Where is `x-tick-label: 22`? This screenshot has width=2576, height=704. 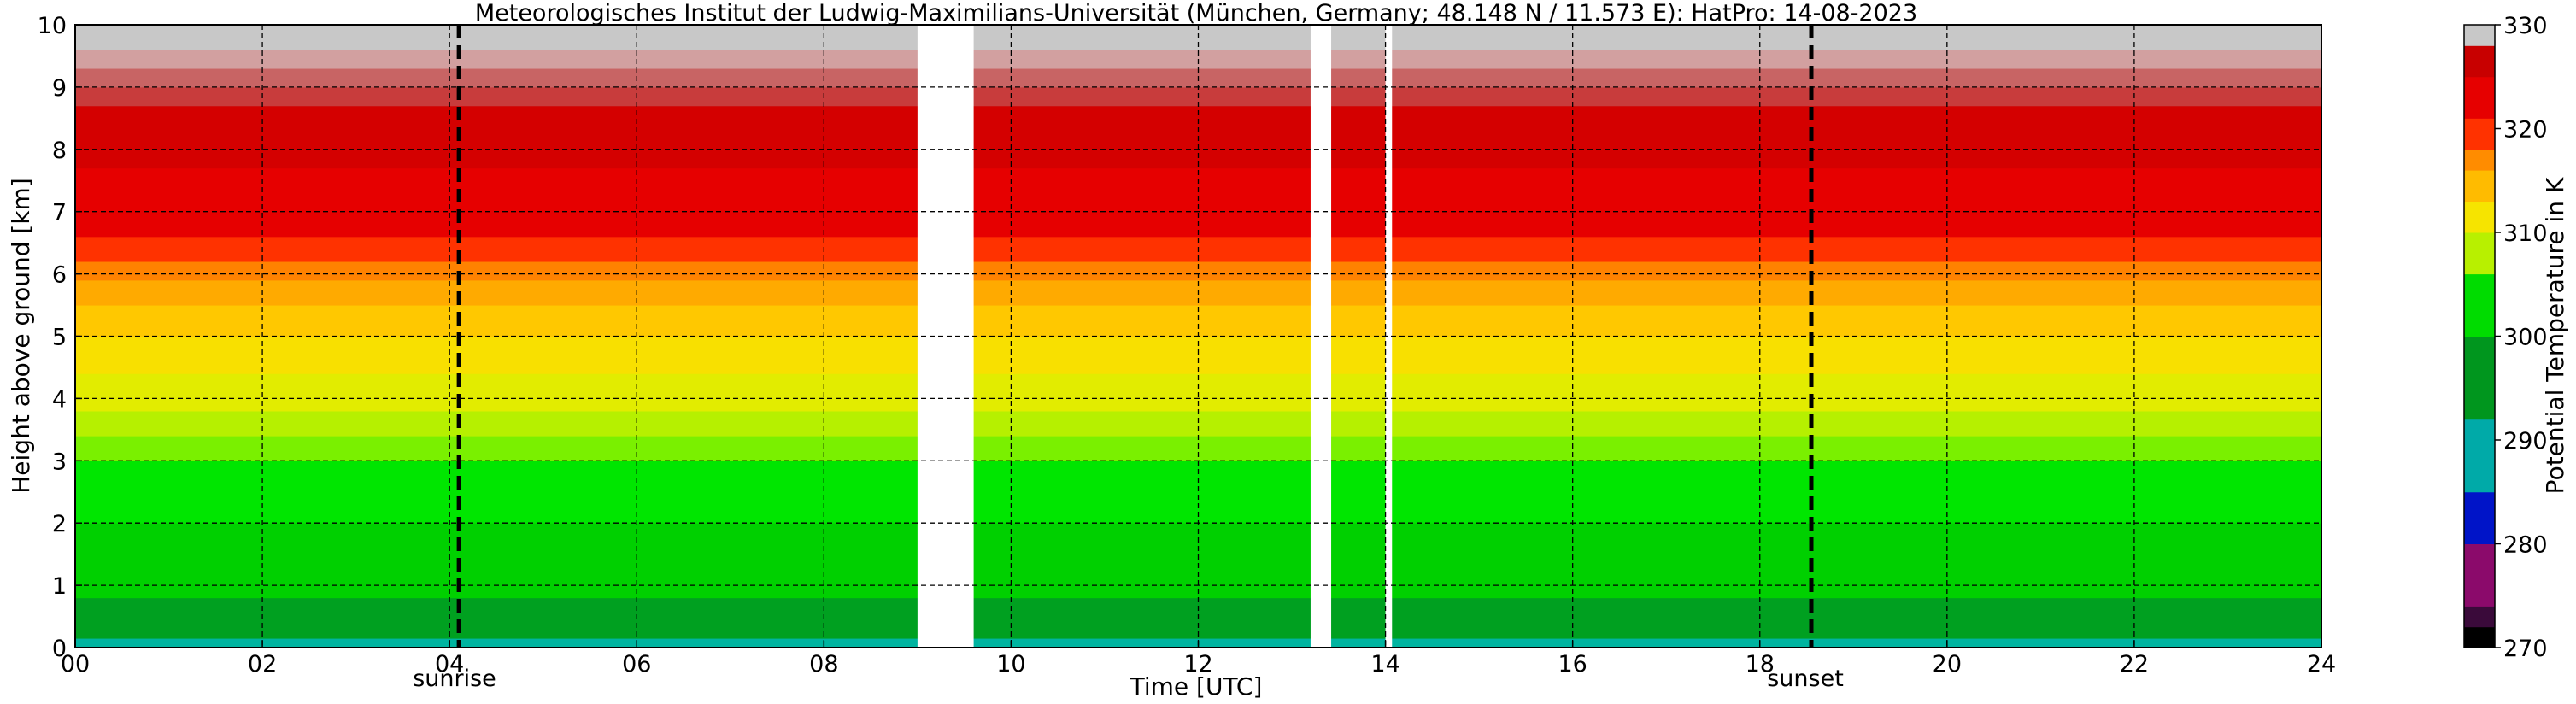
x-tick-label: 22 is located at coordinates (2134, 664).